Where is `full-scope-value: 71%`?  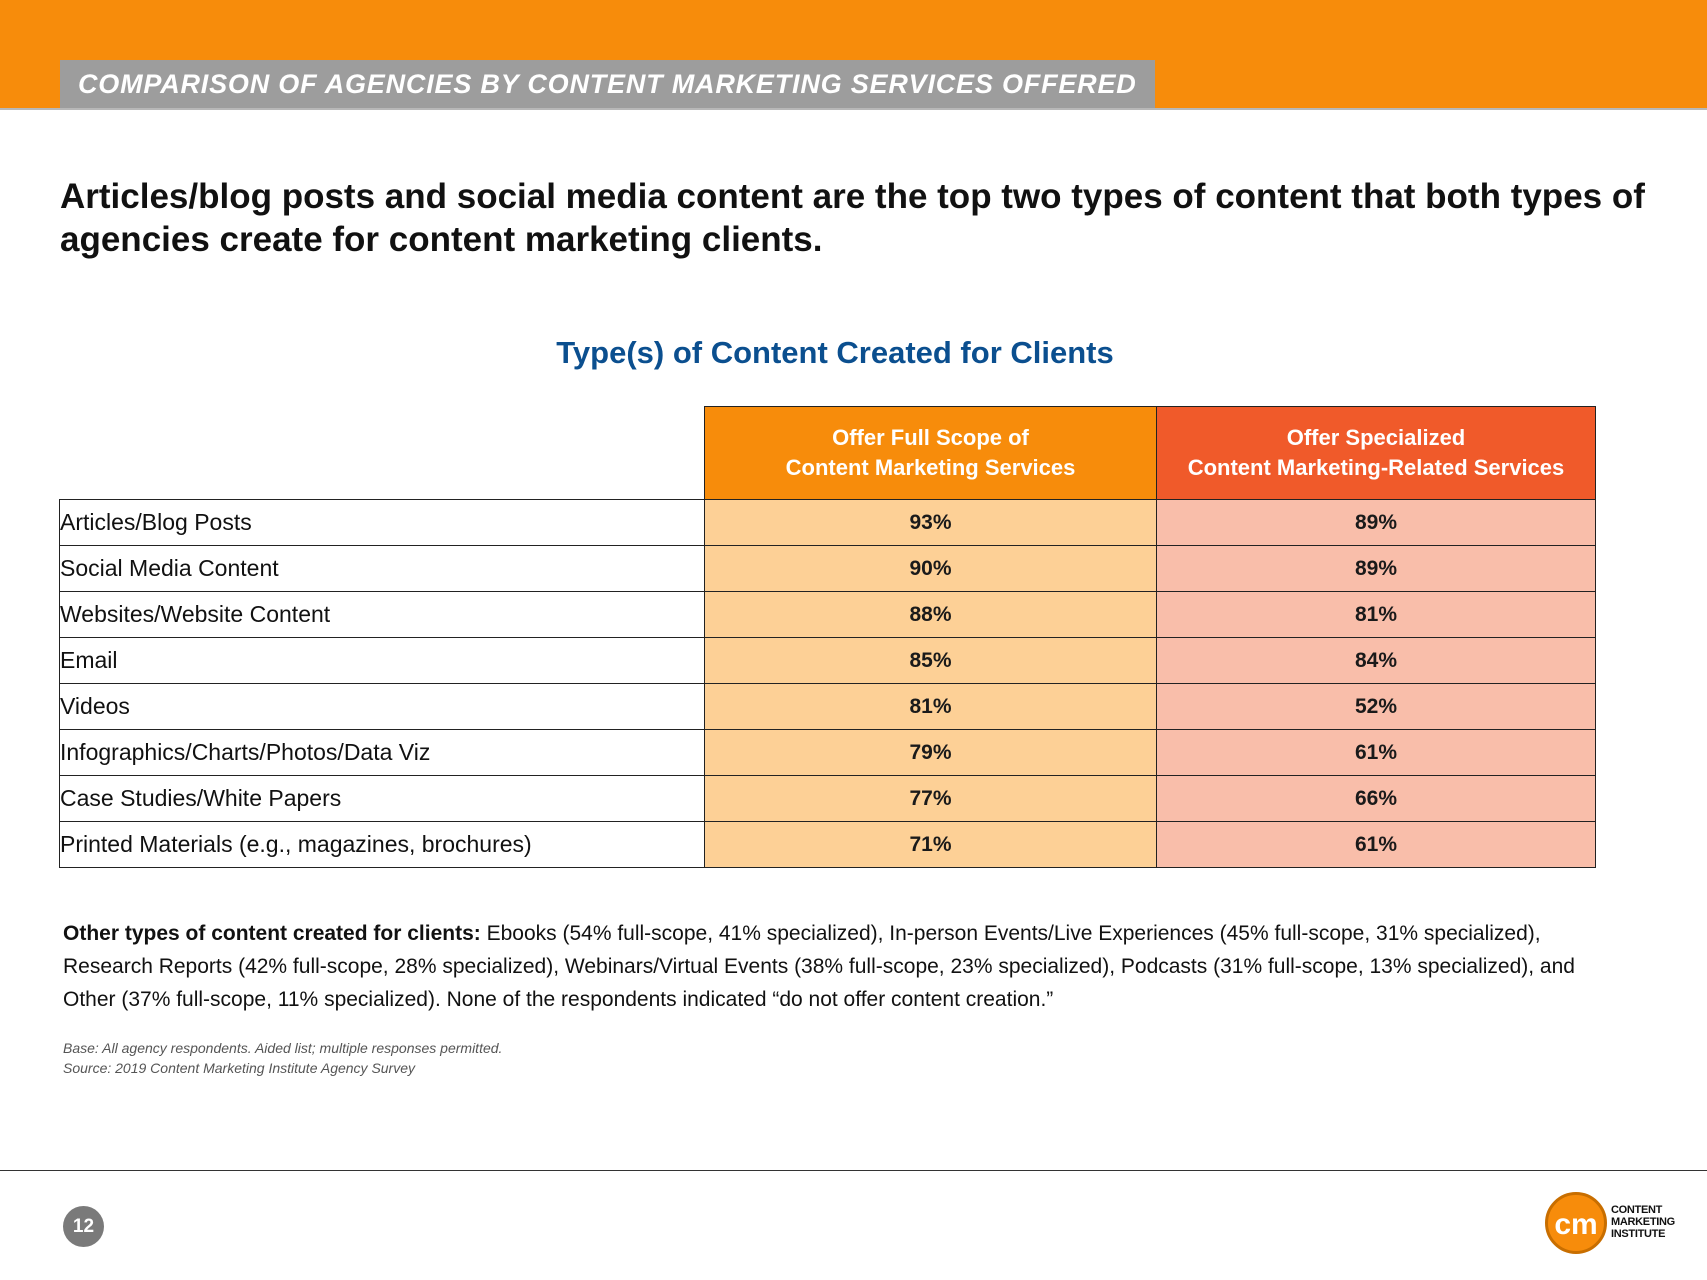 full-scope-value: 71% is located at coordinates (930, 844).